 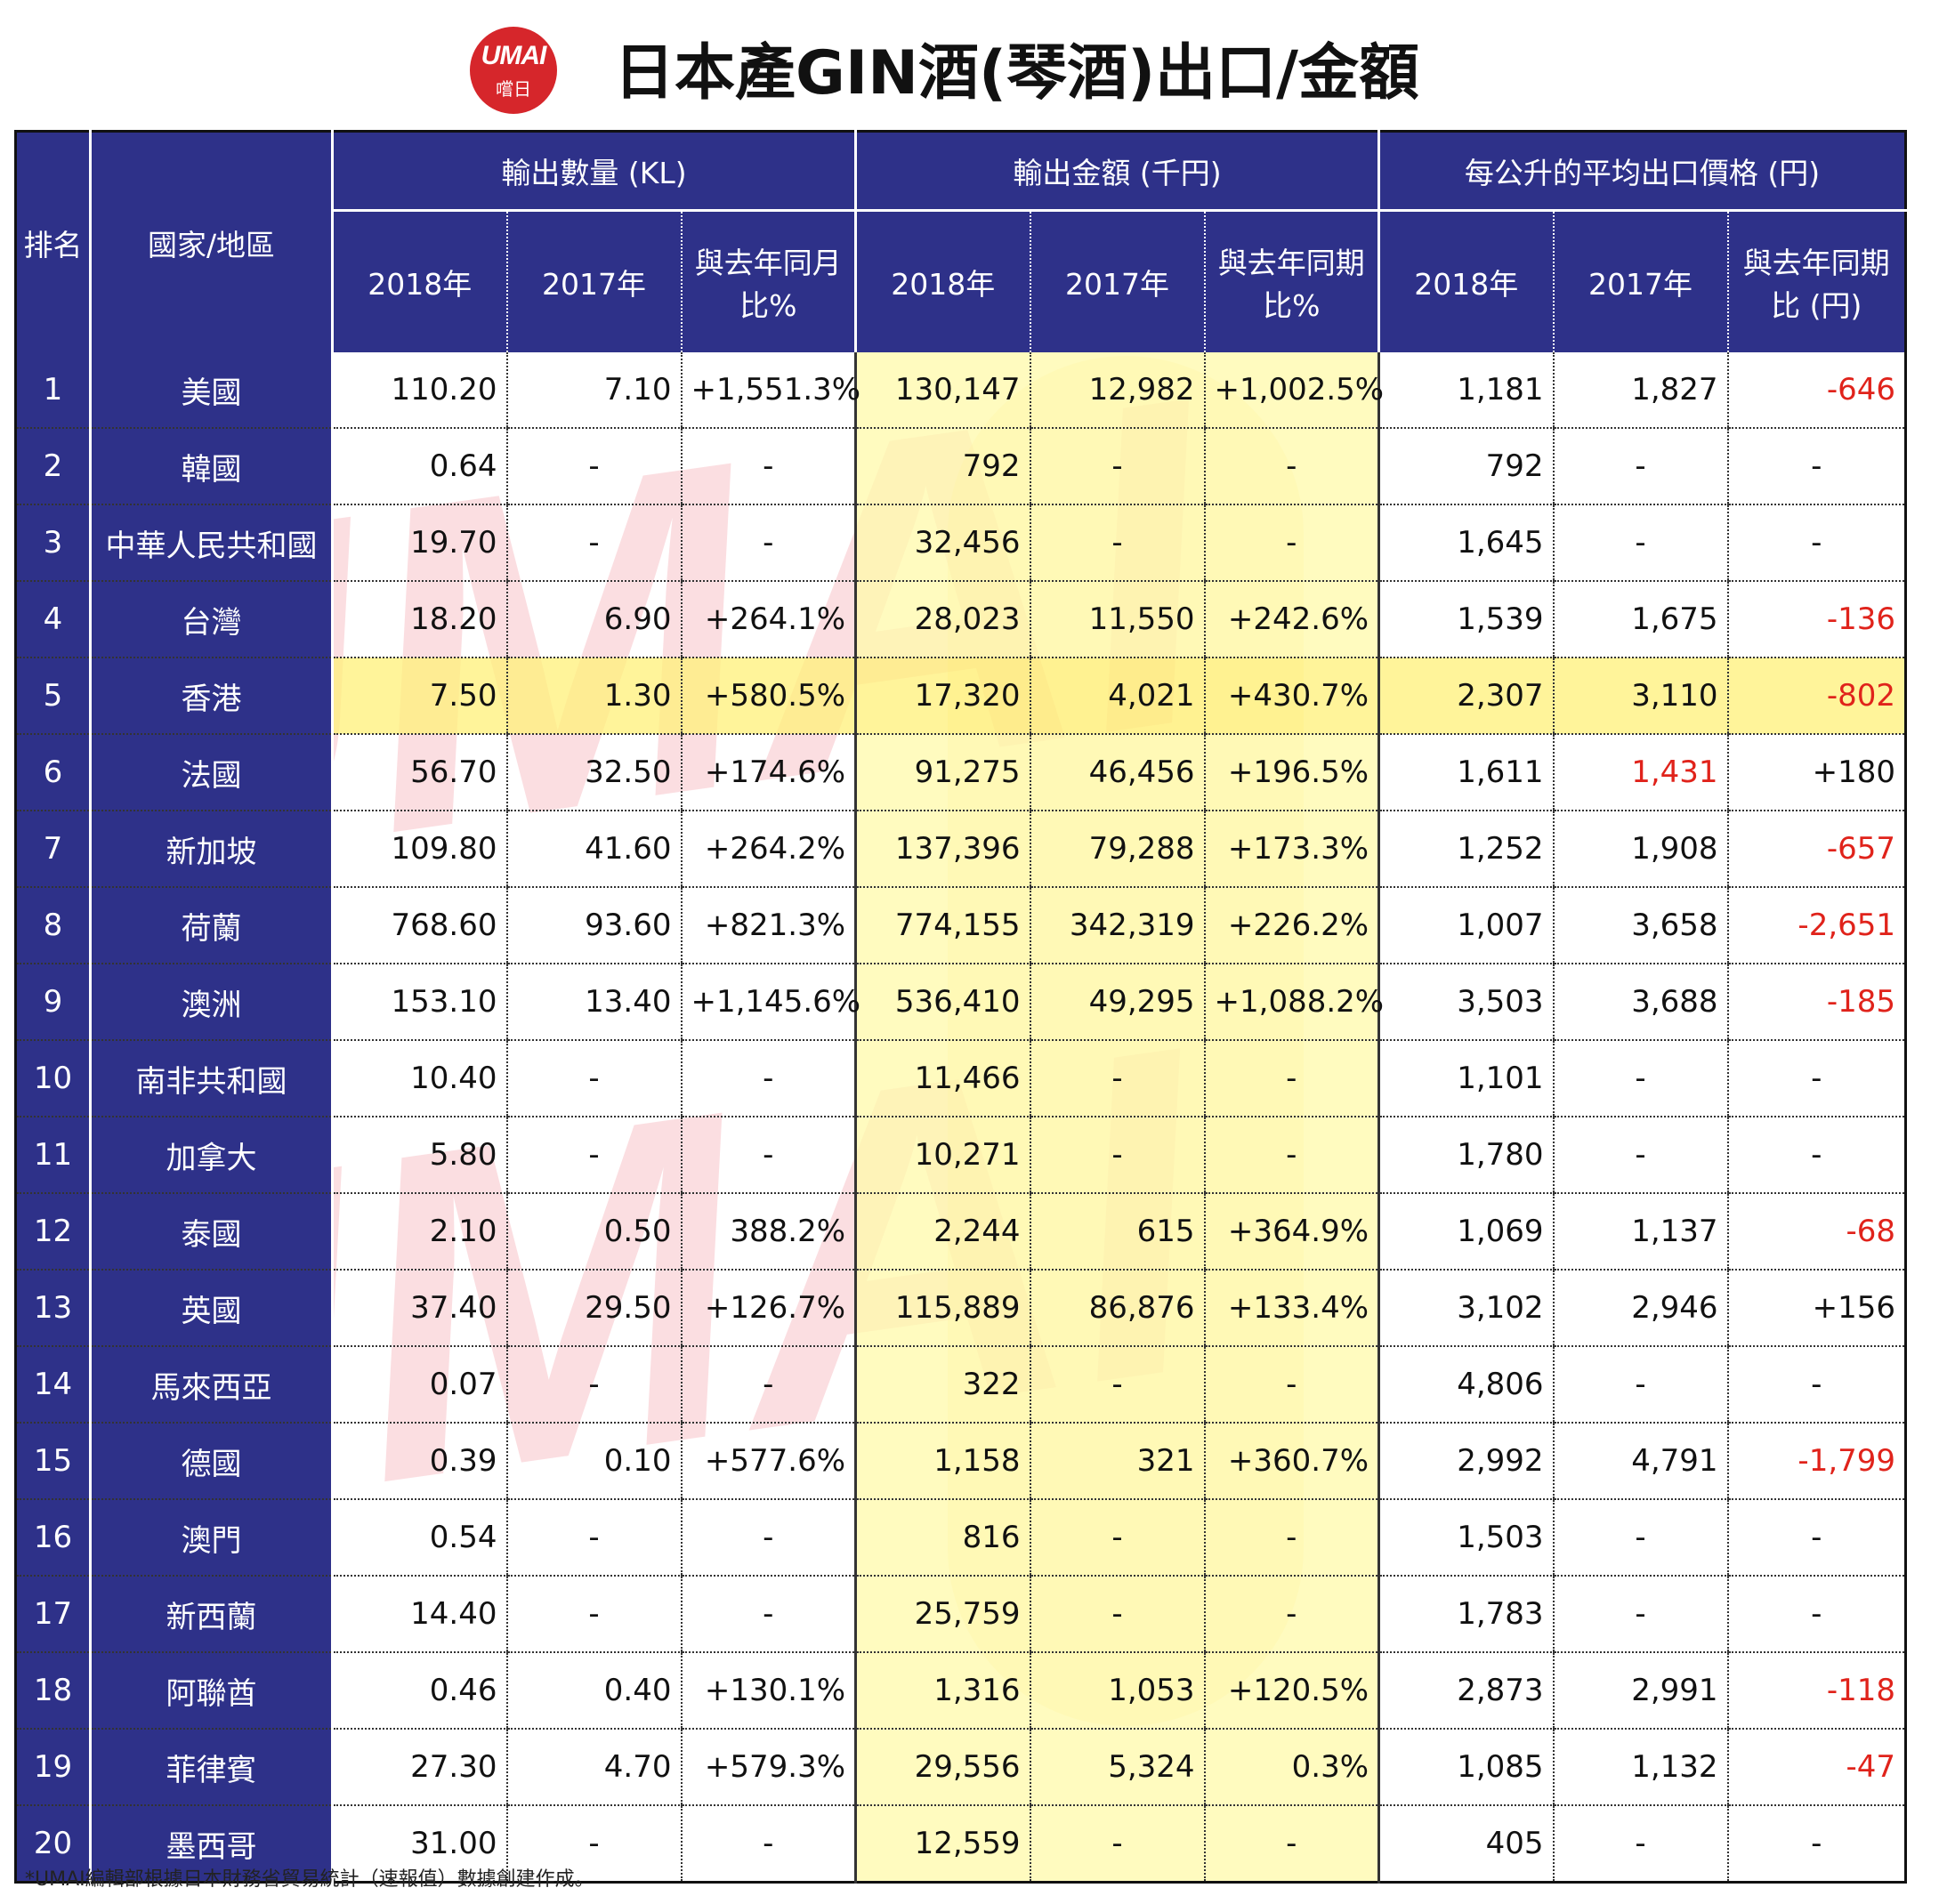 What do you see at coordinates (419, 1461) in the screenshot?
I see `volume-2018: 0.39` at bounding box center [419, 1461].